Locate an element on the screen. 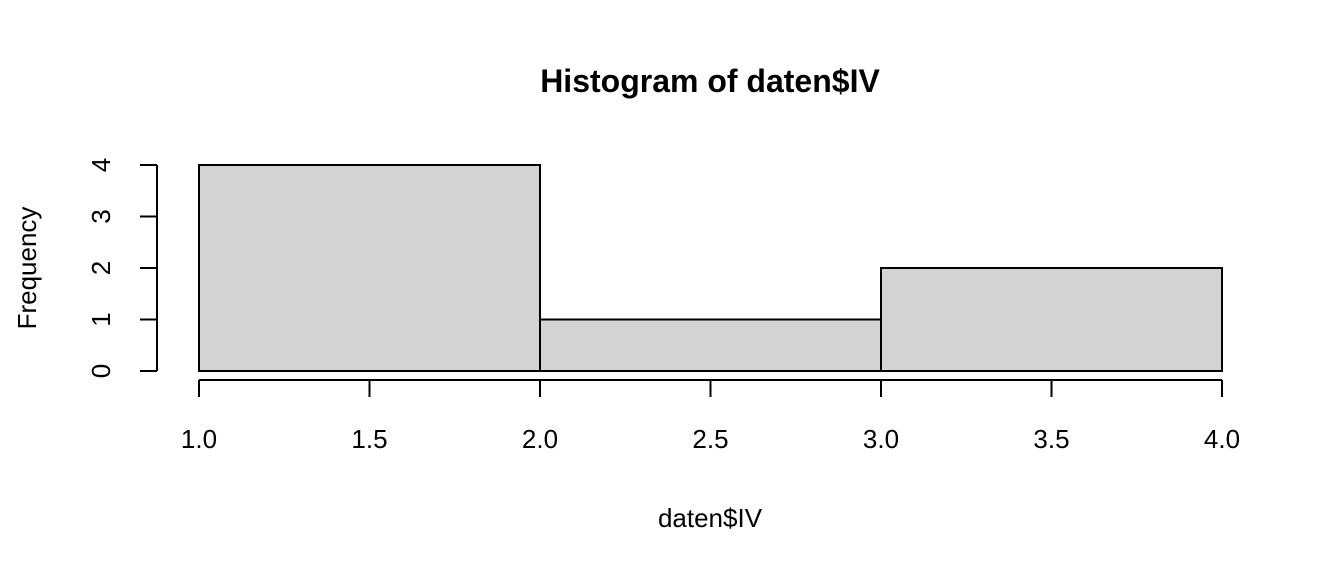  x-tick-label-5: 3.5 is located at coordinates (1051, 439).